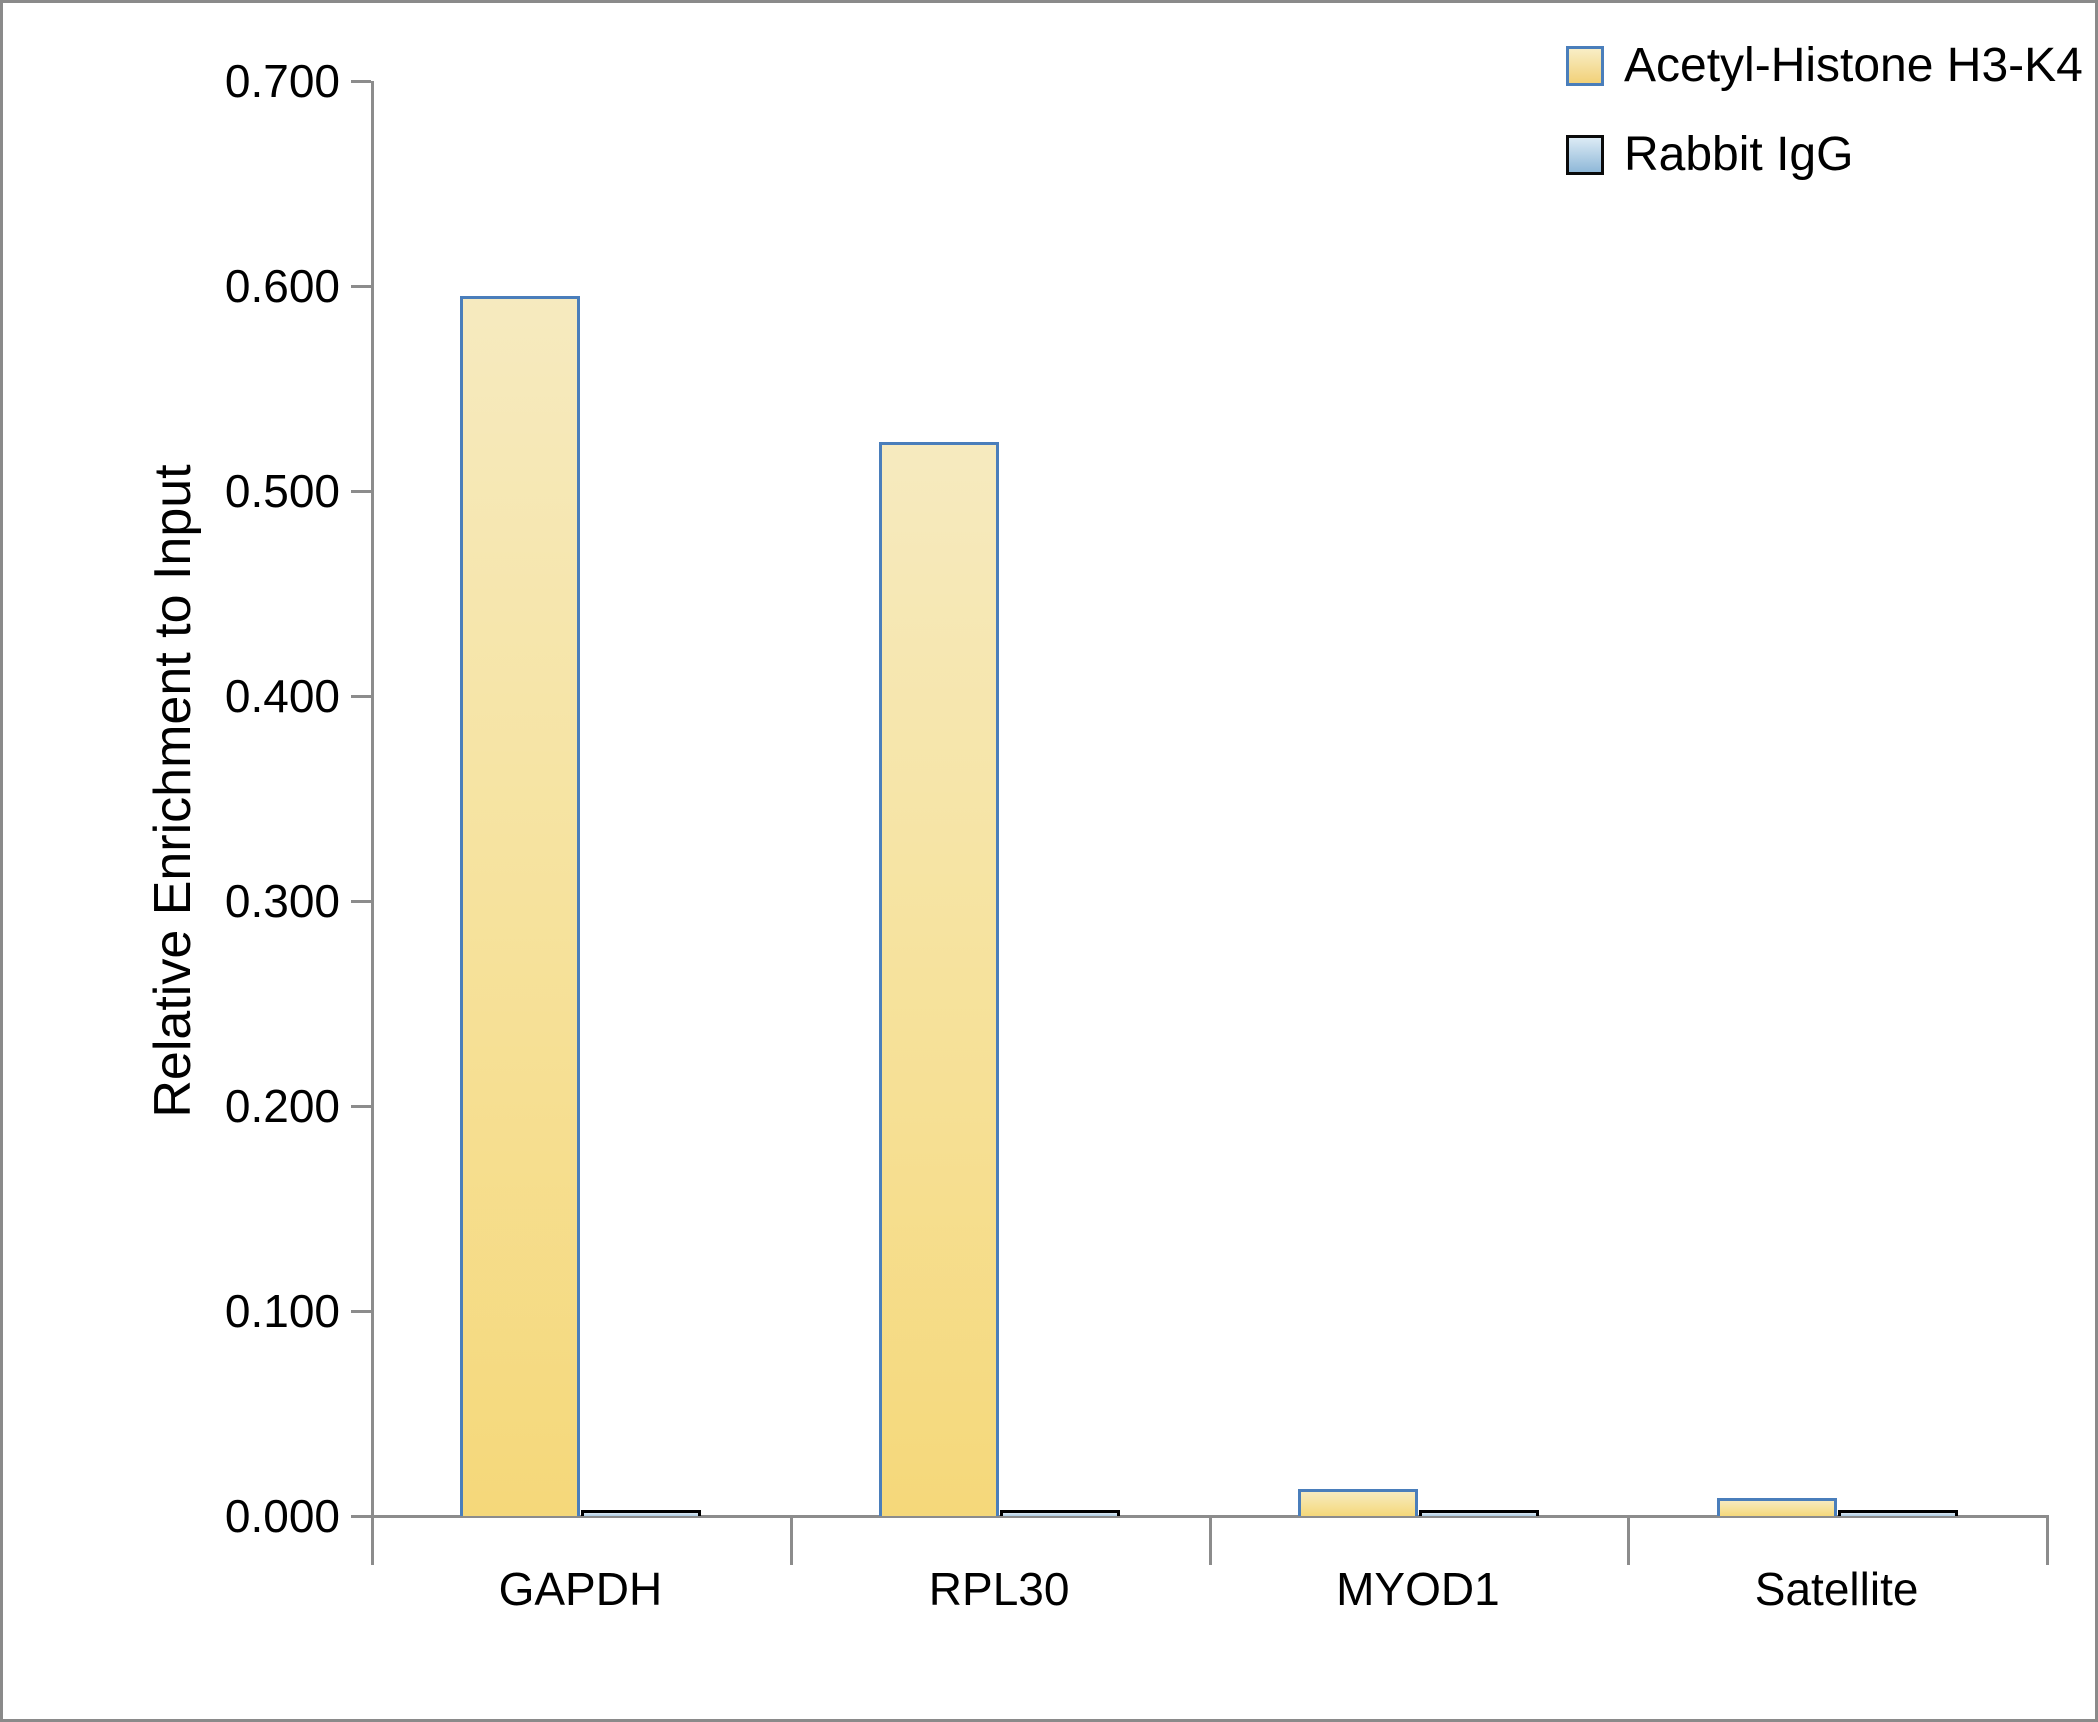 The image size is (2098, 1722). What do you see at coordinates (173, 791) in the screenshot?
I see `y-axis-title: Relative Enrichment to Input` at bounding box center [173, 791].